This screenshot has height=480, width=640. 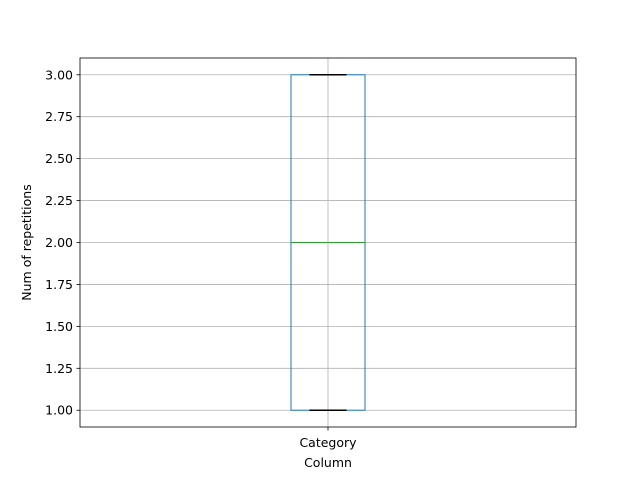 What do you see at coordinates (59, 74) in the screenshot?
I see `y-tick-label: 3.00` at bounding box center [59, 74].